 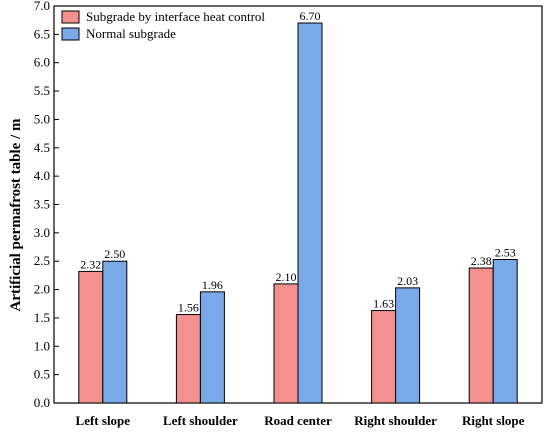 I want to click on y-tick-label: 6.0, so click(x=42, y=62).